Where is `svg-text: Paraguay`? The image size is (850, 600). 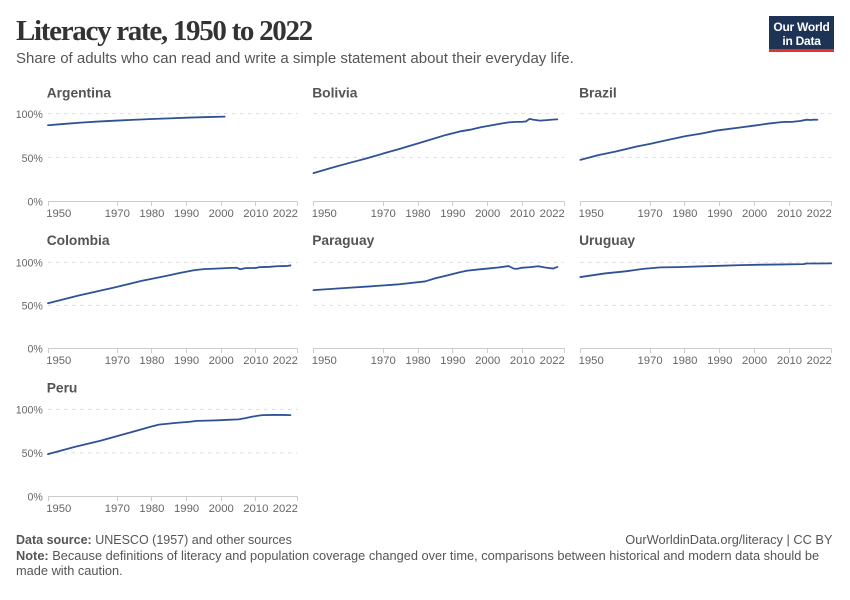 svg-text: Paraguay is located at coordinates (343, 240).